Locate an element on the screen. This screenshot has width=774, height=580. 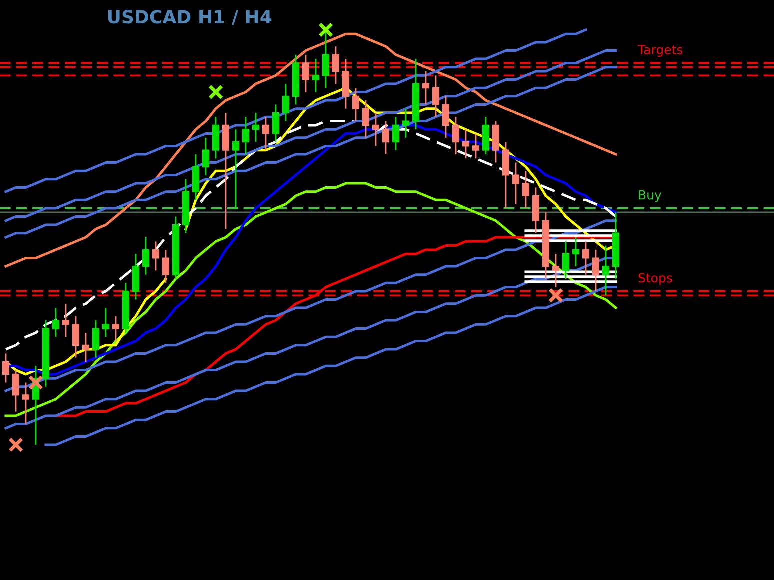
chart-title: USDCAD H1 / H4 is located at coordinates (190, 18).